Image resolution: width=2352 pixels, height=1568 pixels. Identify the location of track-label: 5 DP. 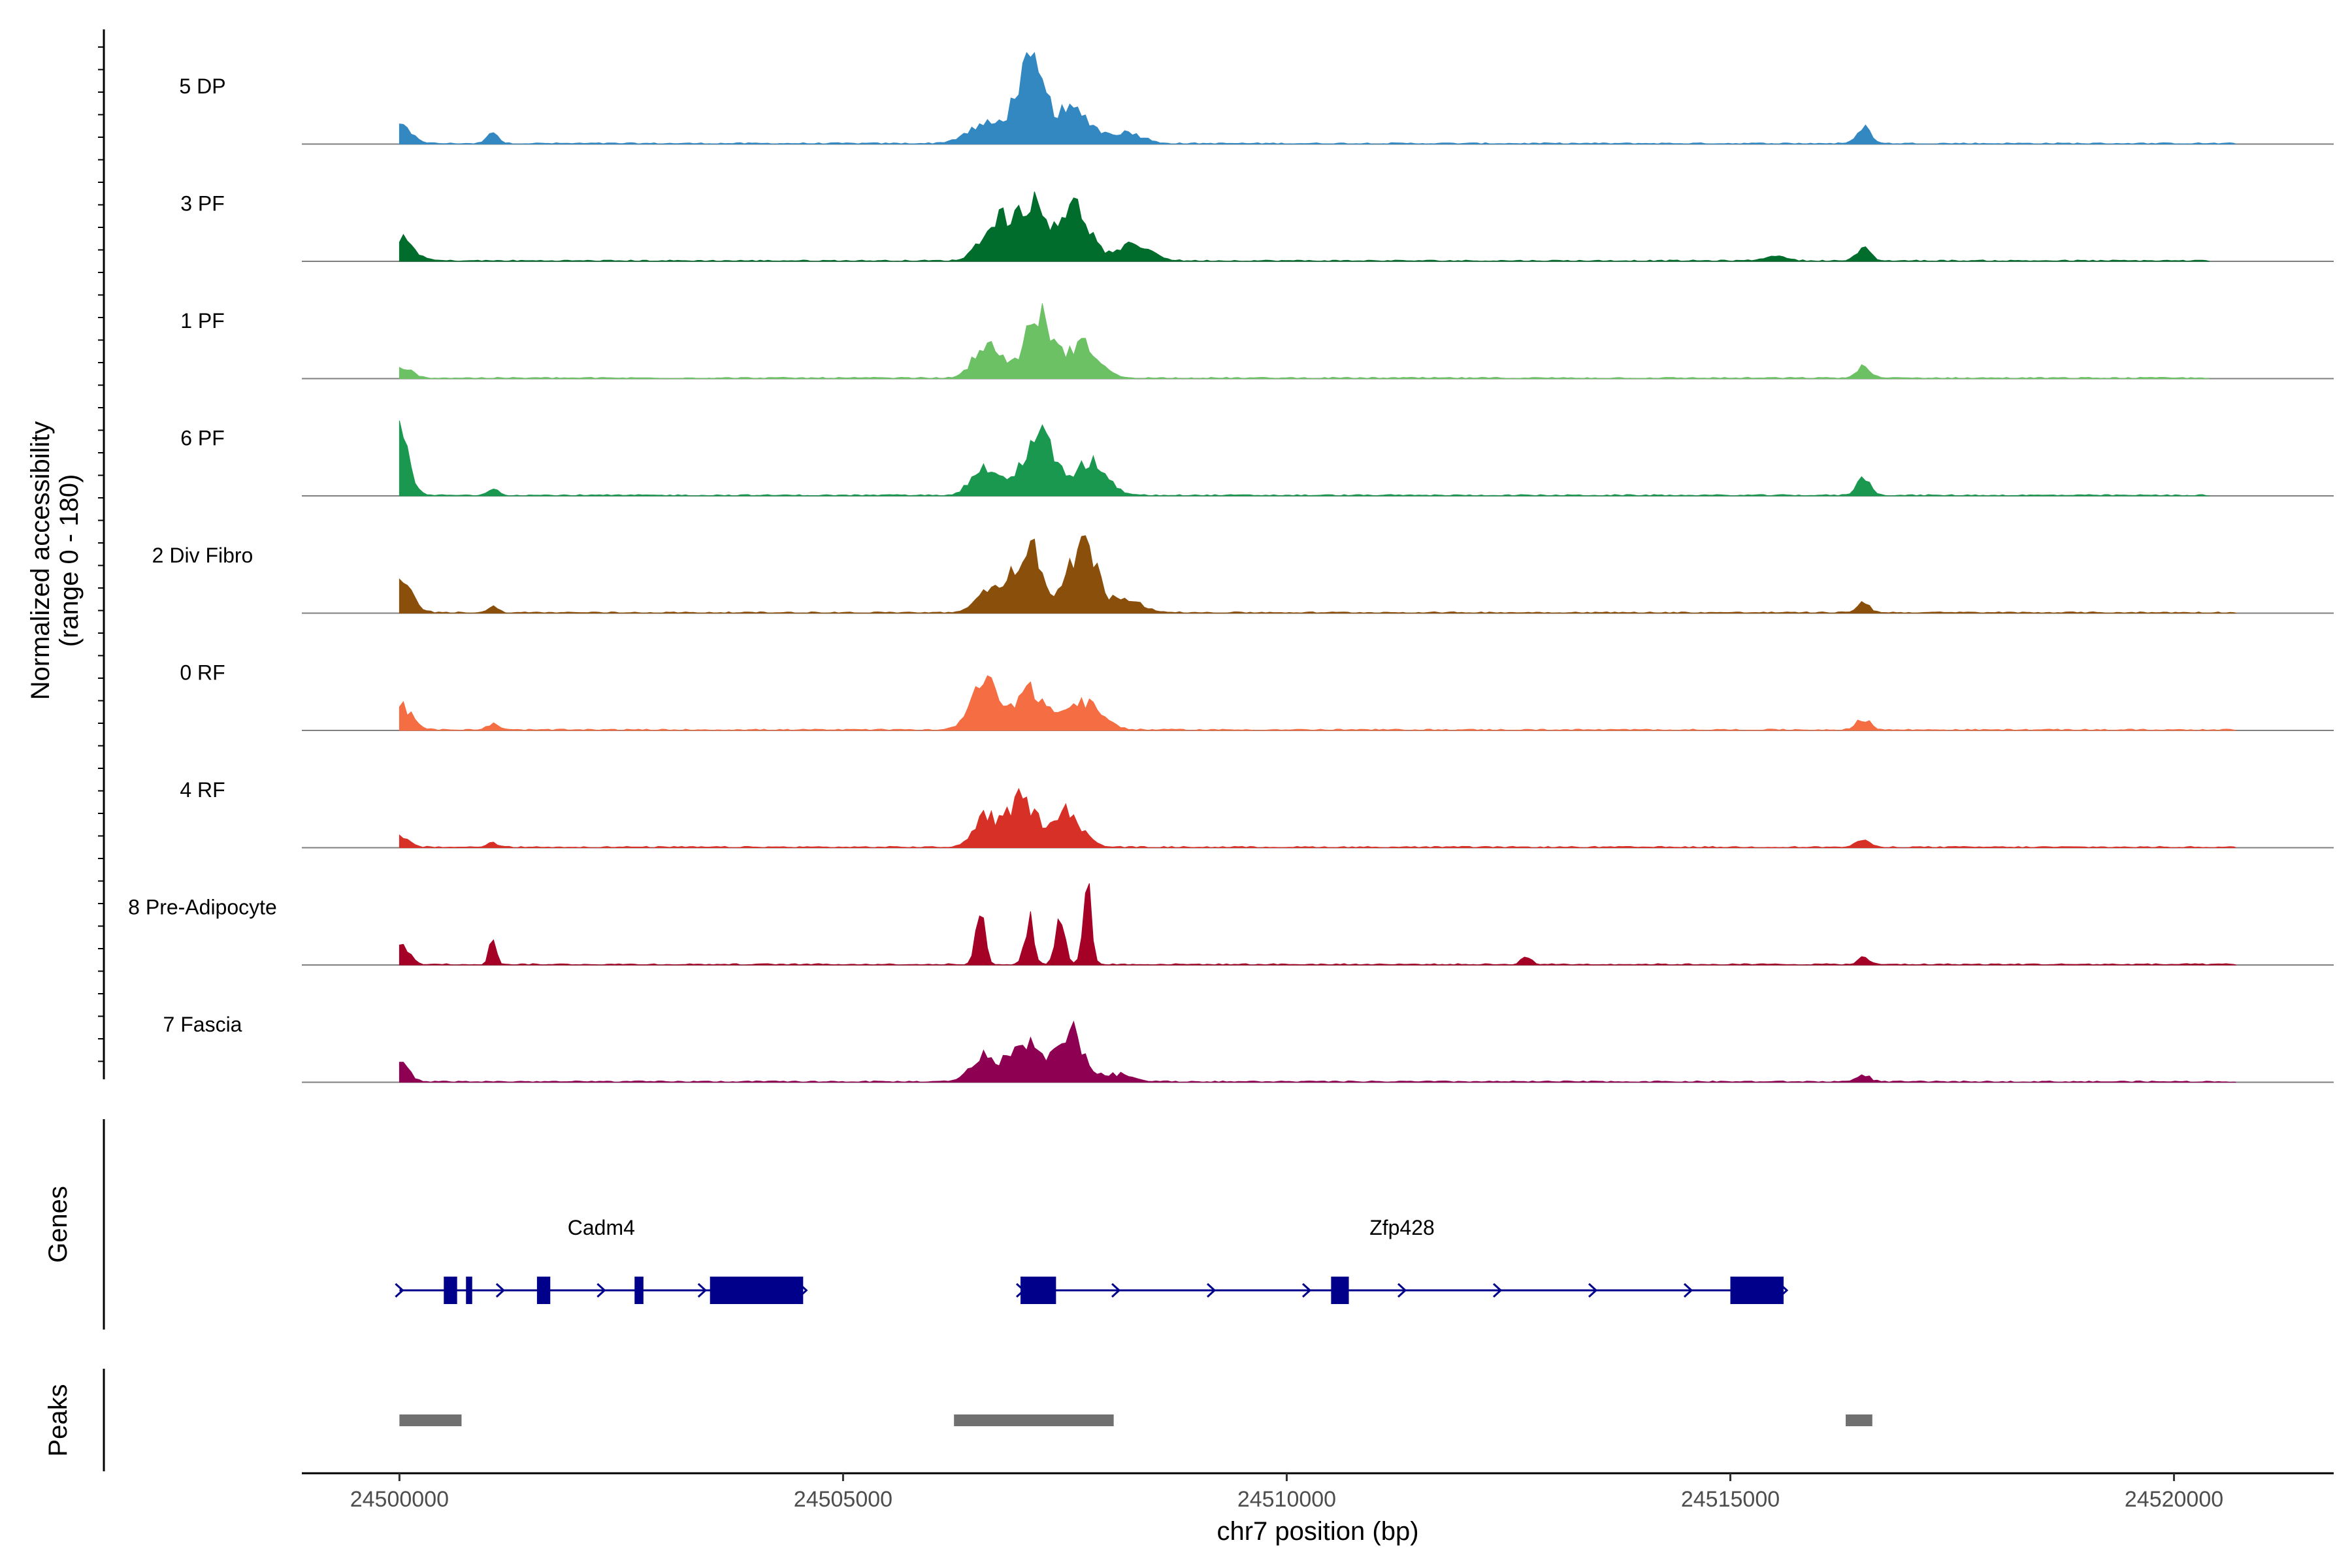
(202, 86).